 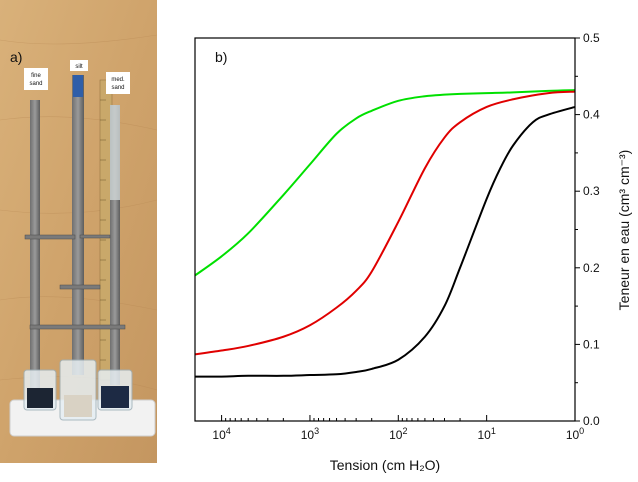 What do you see at coordinates (16, 57) in the screenshot?
I see `photo-panel-label: a)` at bounding box center [16, 57].